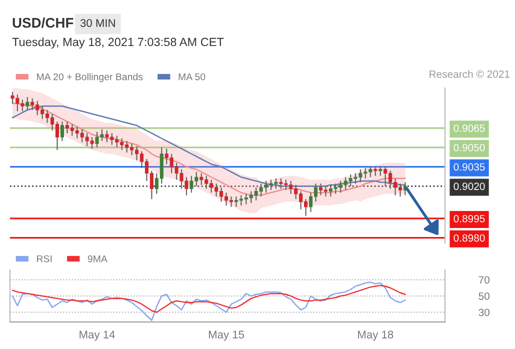  Describe the element at coordinates (484, 280) in the screenshot. I see `y-tick-label: 70` at that location.